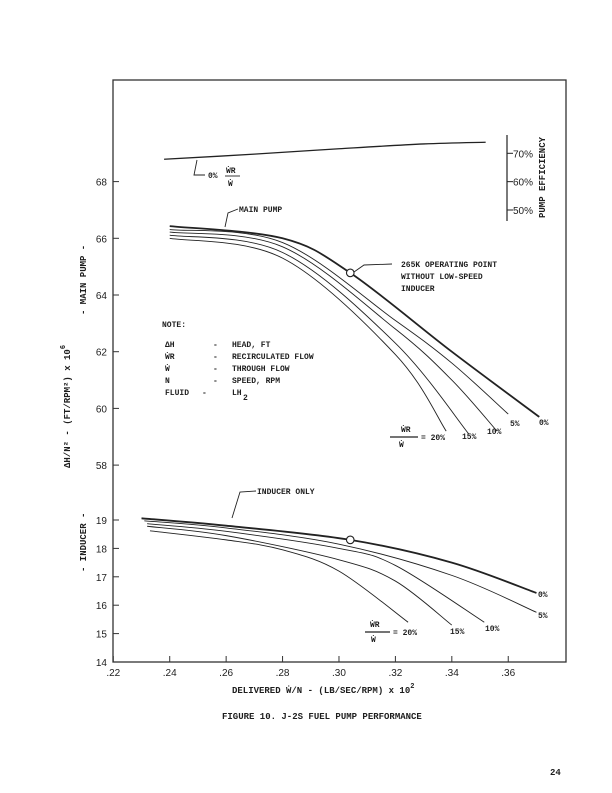 This screenshot has width=612, height=793. What do you see at coordinates (102, 606) in the screenshot?
I see `inducer-y-tick-label: 16` at bounding box center [102, 606].